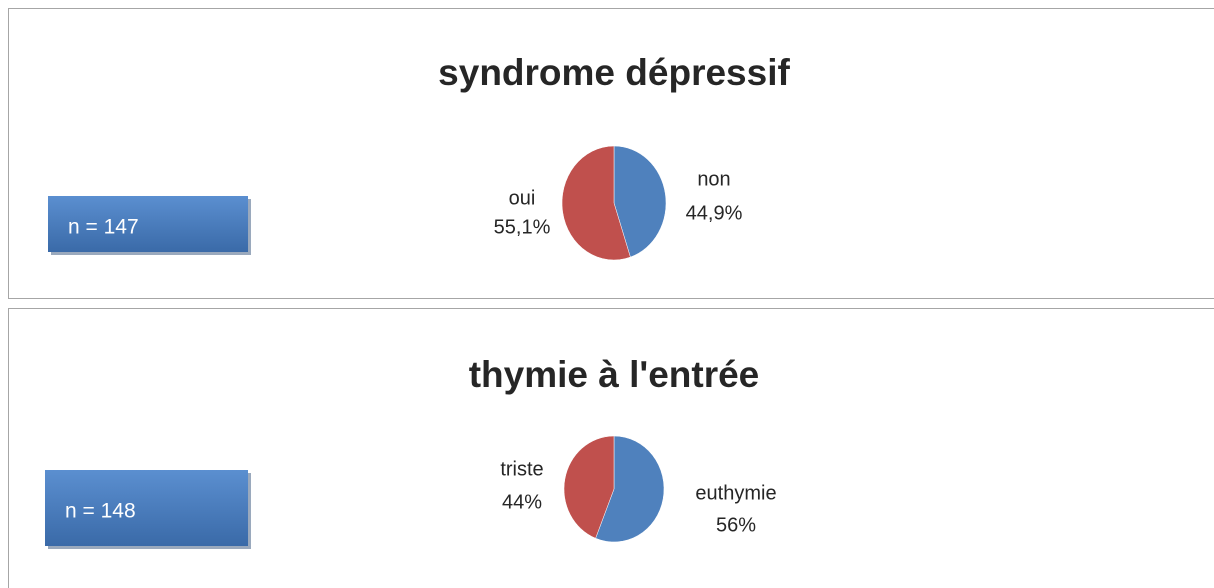  What do you see at coordinates (736, 525) in the screenshot?
I see `slice-value-label: 56%` at bounding box center [736, 525].